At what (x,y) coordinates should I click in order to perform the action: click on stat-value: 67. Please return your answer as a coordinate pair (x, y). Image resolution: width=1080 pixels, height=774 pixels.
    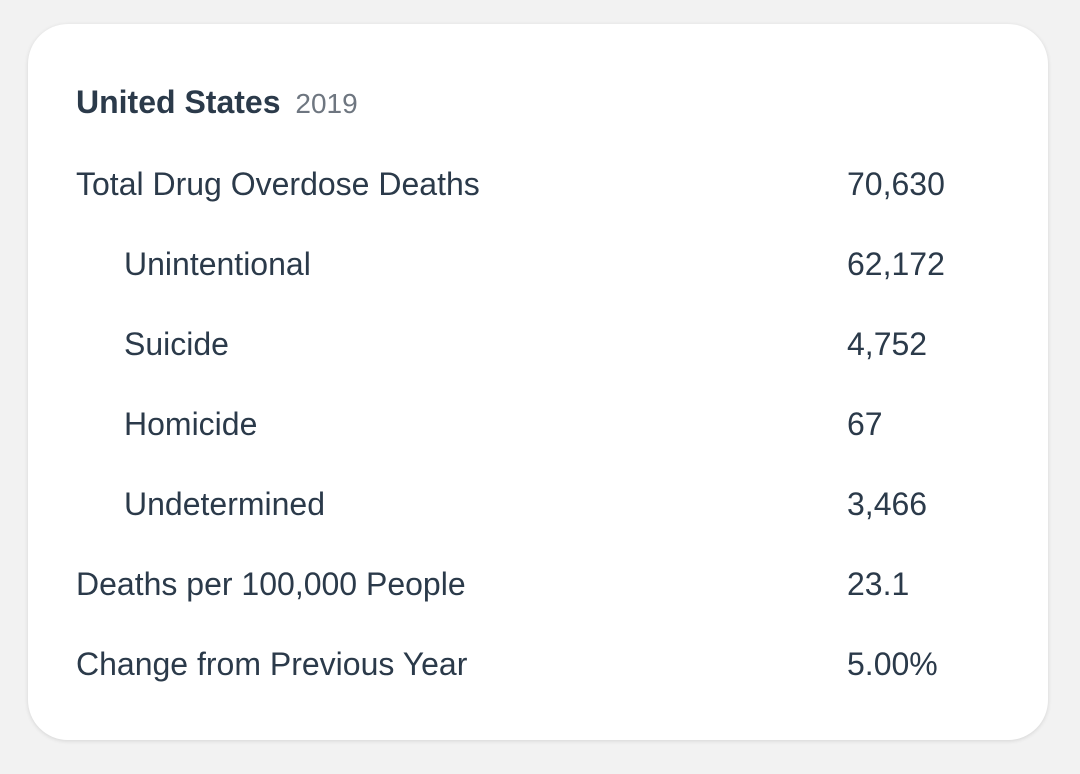
    Looking at the image, I should click on (865, 424).